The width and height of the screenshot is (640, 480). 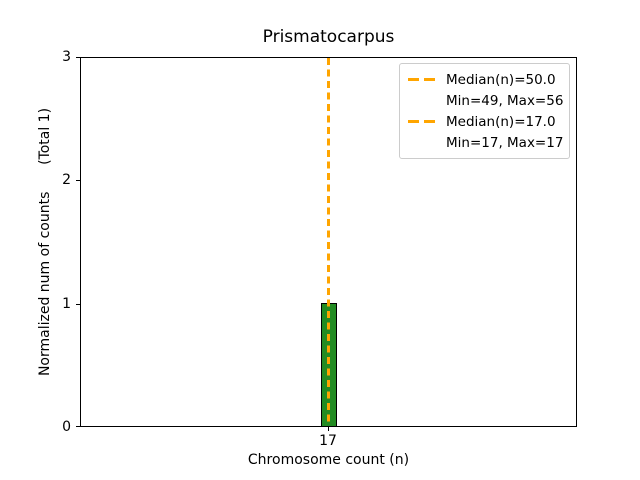 I want to click on legend-entry: Min=49, Max=56, so click(x=486, y=100).